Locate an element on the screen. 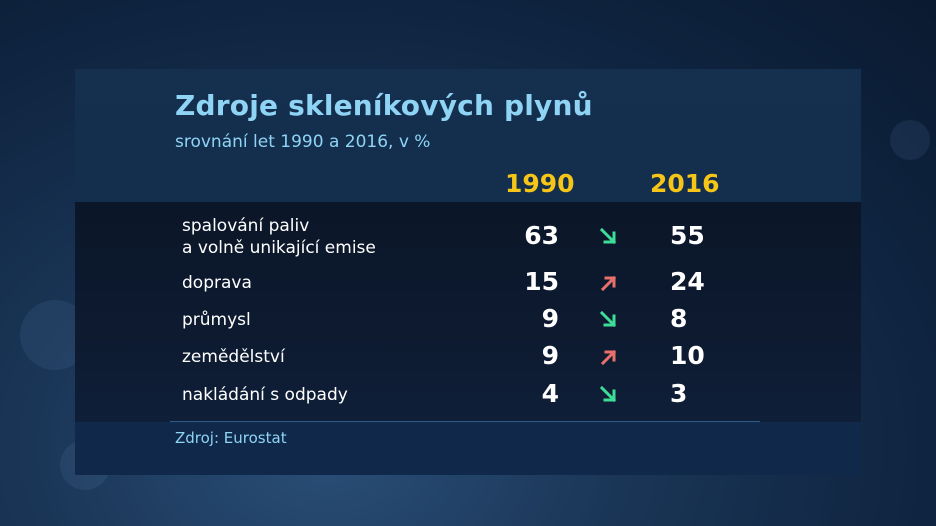  row-label-line: doprava is located at coordinates (217, 283).